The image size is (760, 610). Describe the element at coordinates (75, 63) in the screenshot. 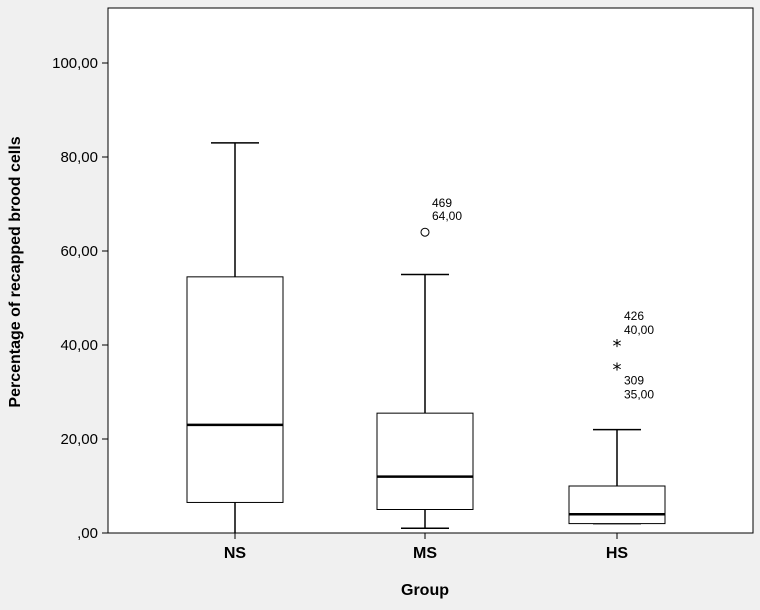

I see `y-tick-label: 100,00` at that location.